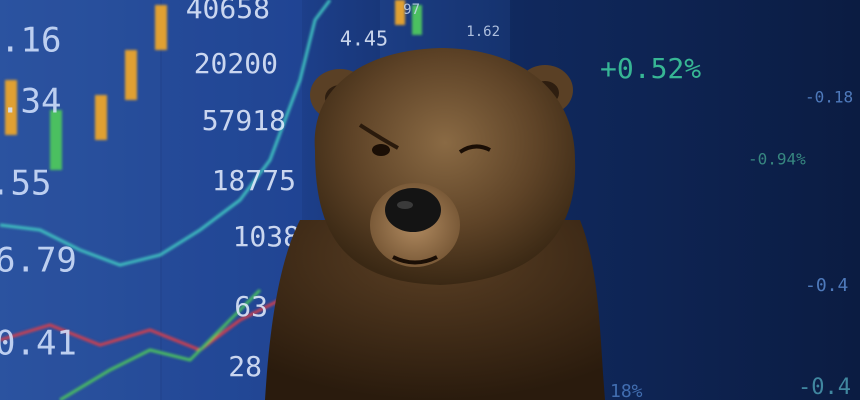  I want to click on ticker-text: 97, so click(411, 10).